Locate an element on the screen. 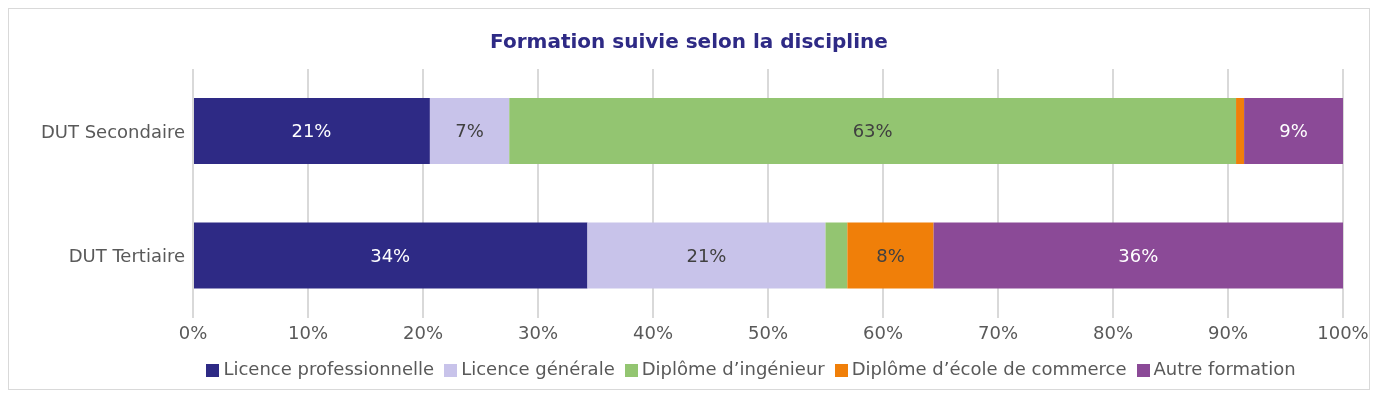 This screenshot has height=401, width=1393. x-tick-label: 30% is located at coordinates (538, 332).